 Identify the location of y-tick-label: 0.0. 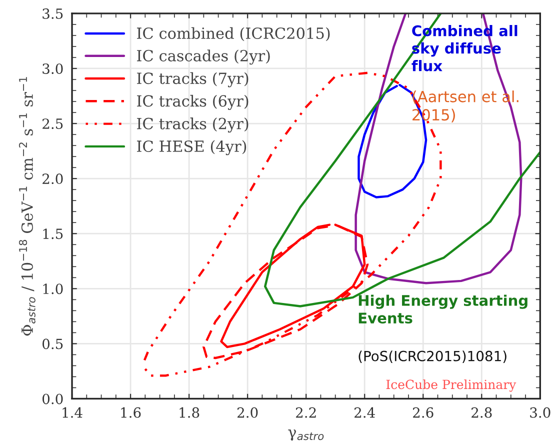
(52, 399).